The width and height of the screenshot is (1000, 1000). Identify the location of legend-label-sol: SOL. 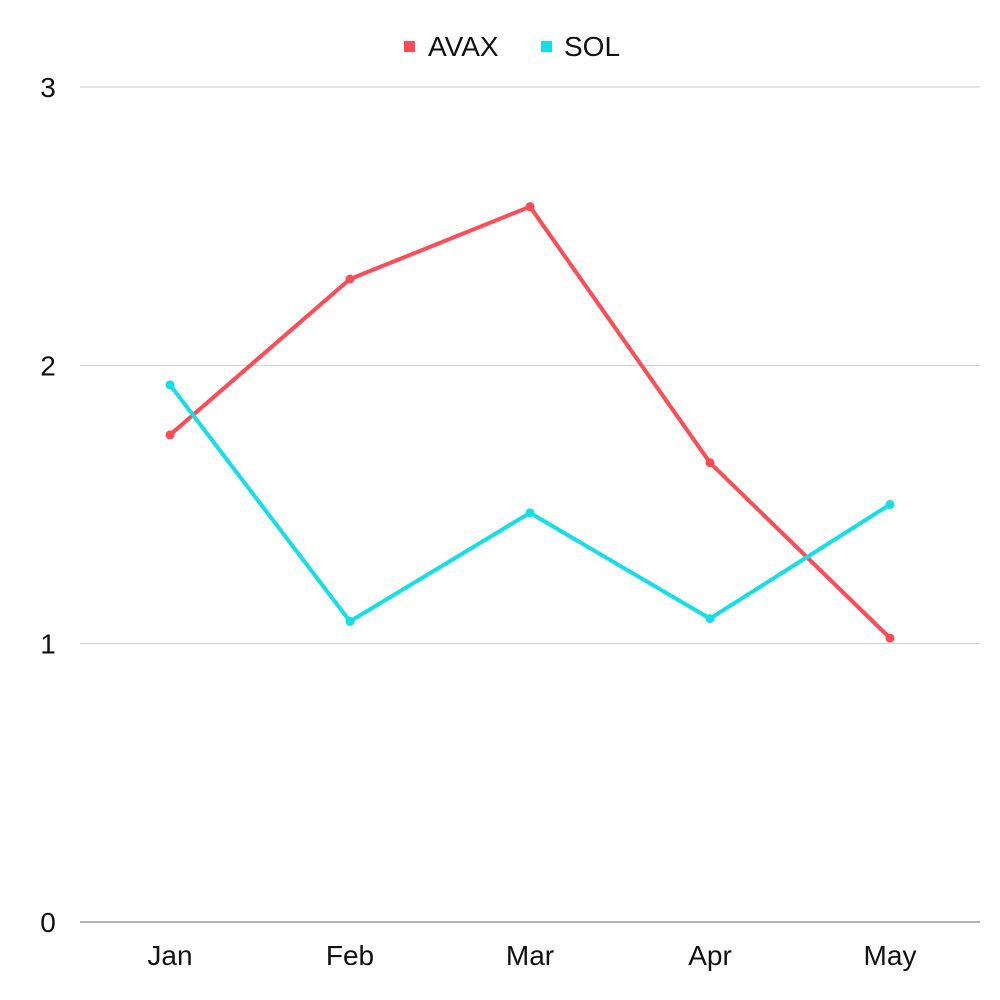
(592, 46).